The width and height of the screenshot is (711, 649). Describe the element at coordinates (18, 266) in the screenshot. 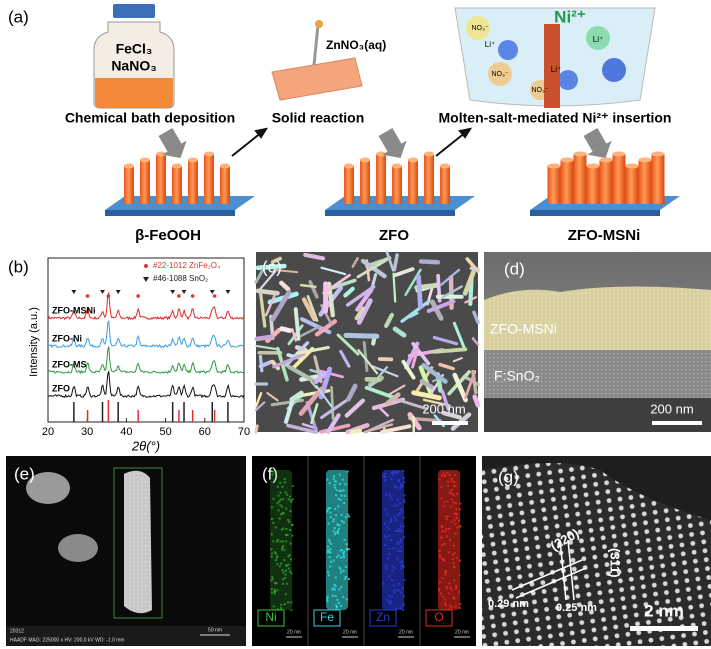

I see `panel-label: (b)` at that location.